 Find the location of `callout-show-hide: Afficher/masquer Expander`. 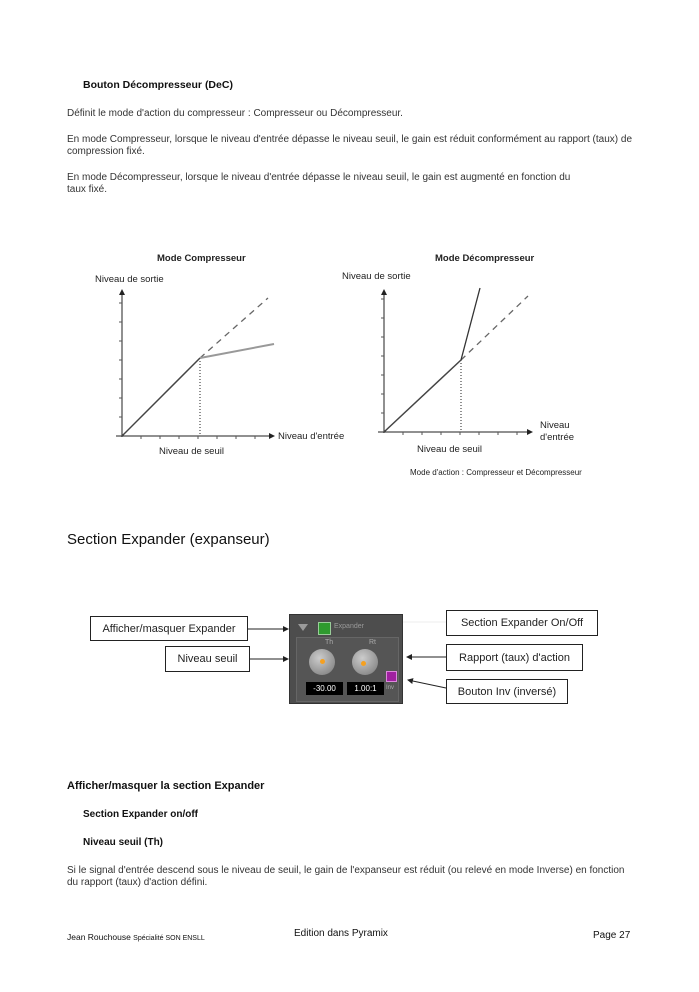

callout-show-hide: Afficher/masquer Expander is located at coordinates (169, 628).